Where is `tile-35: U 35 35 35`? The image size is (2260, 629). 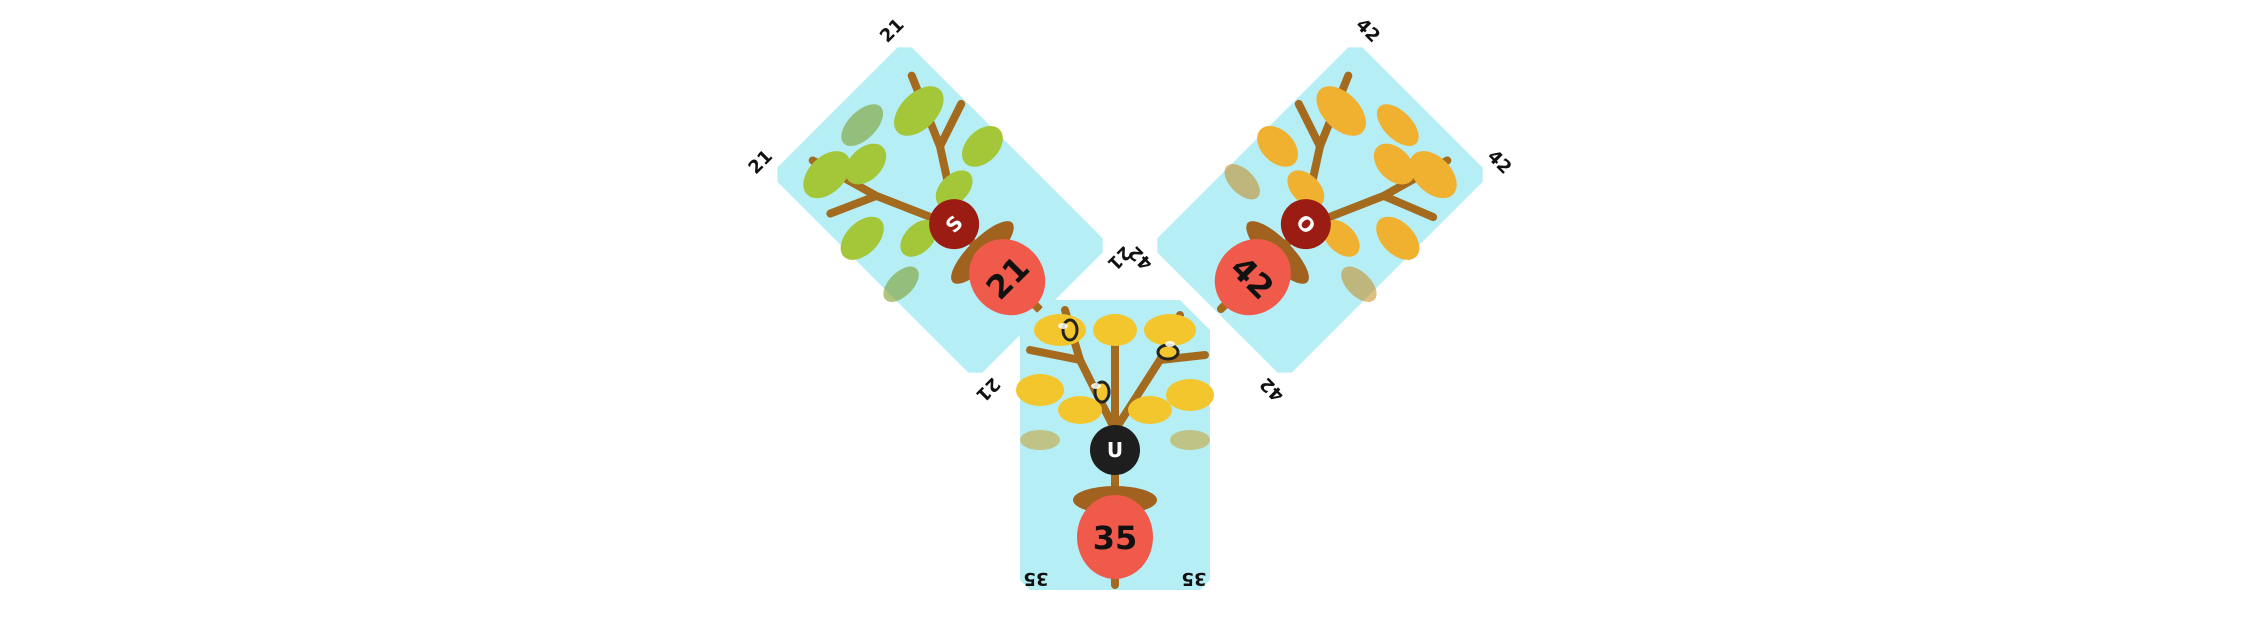 tile-35: U 35 35 35 is located at coordinates (1115, 445).